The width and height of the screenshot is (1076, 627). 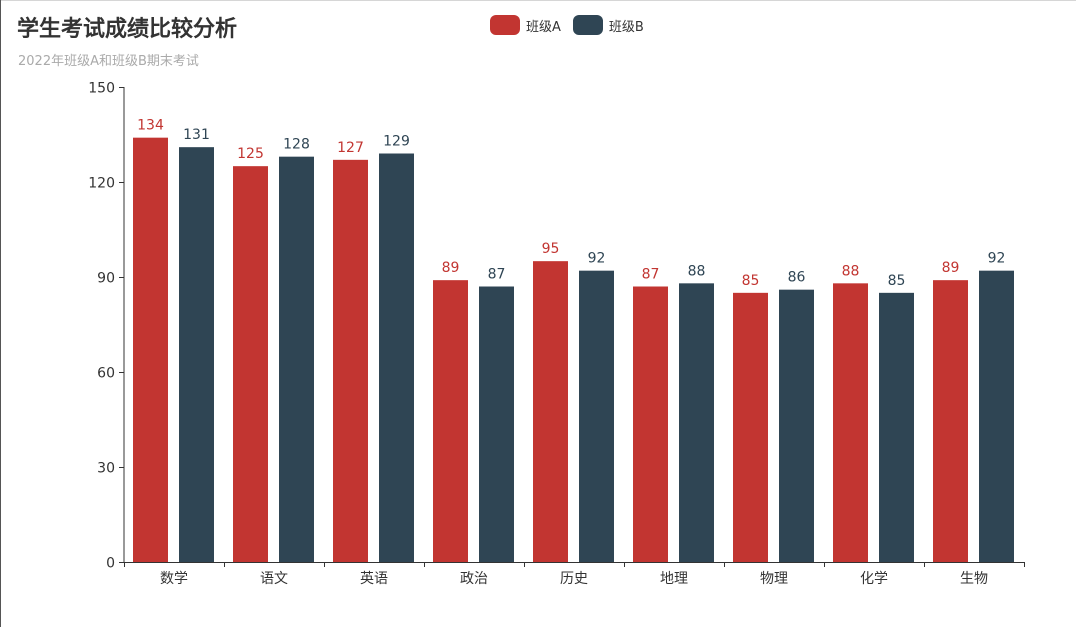 I want to click on chart-legend: 班级A 班级B, so click(x=573, y=25).